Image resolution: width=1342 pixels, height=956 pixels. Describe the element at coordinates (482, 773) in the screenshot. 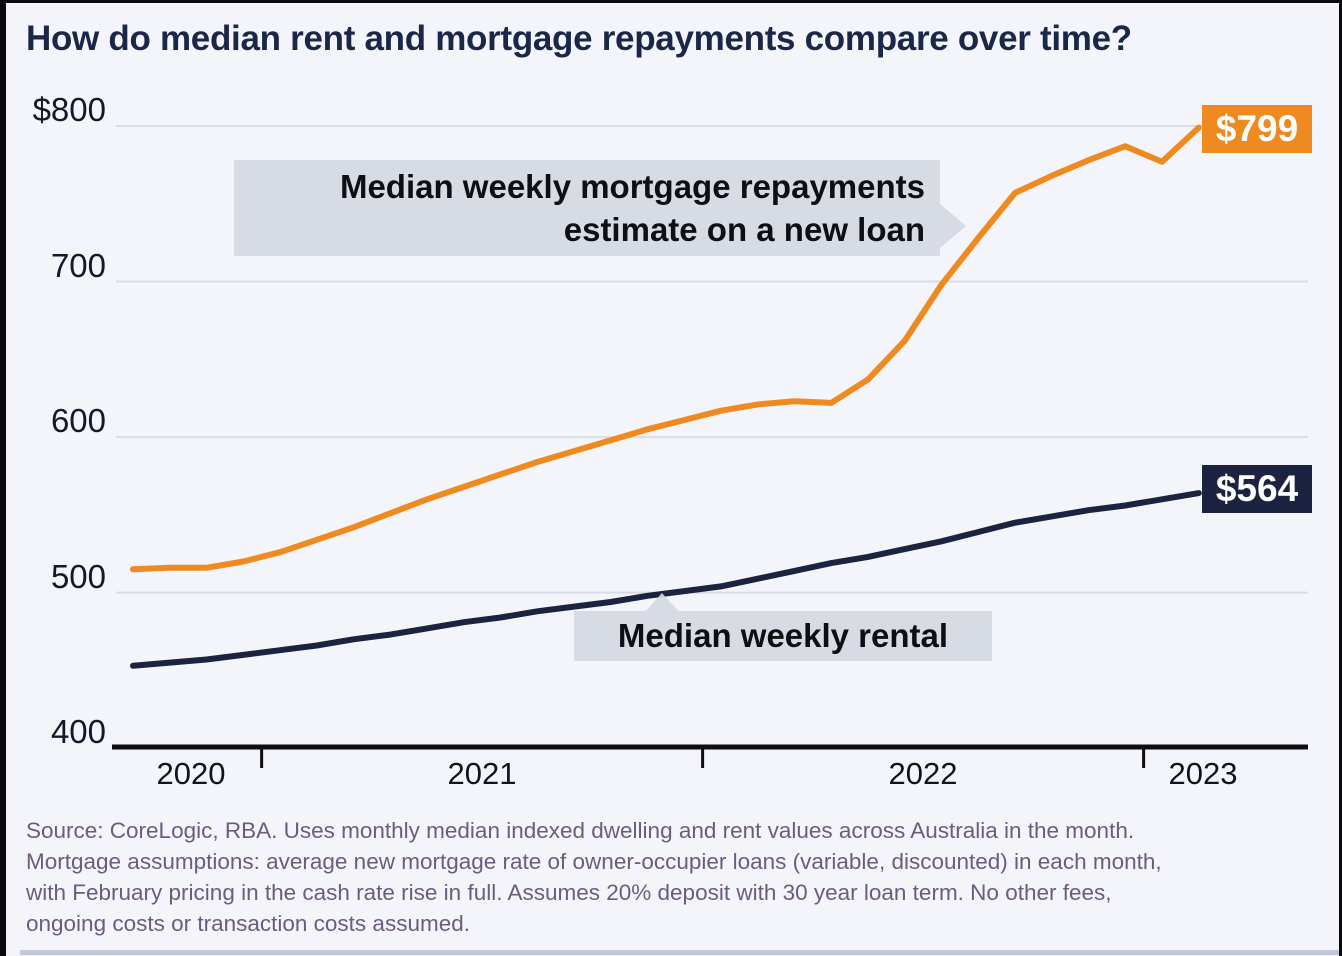

I see `x-tick-label: 2021` at that location.